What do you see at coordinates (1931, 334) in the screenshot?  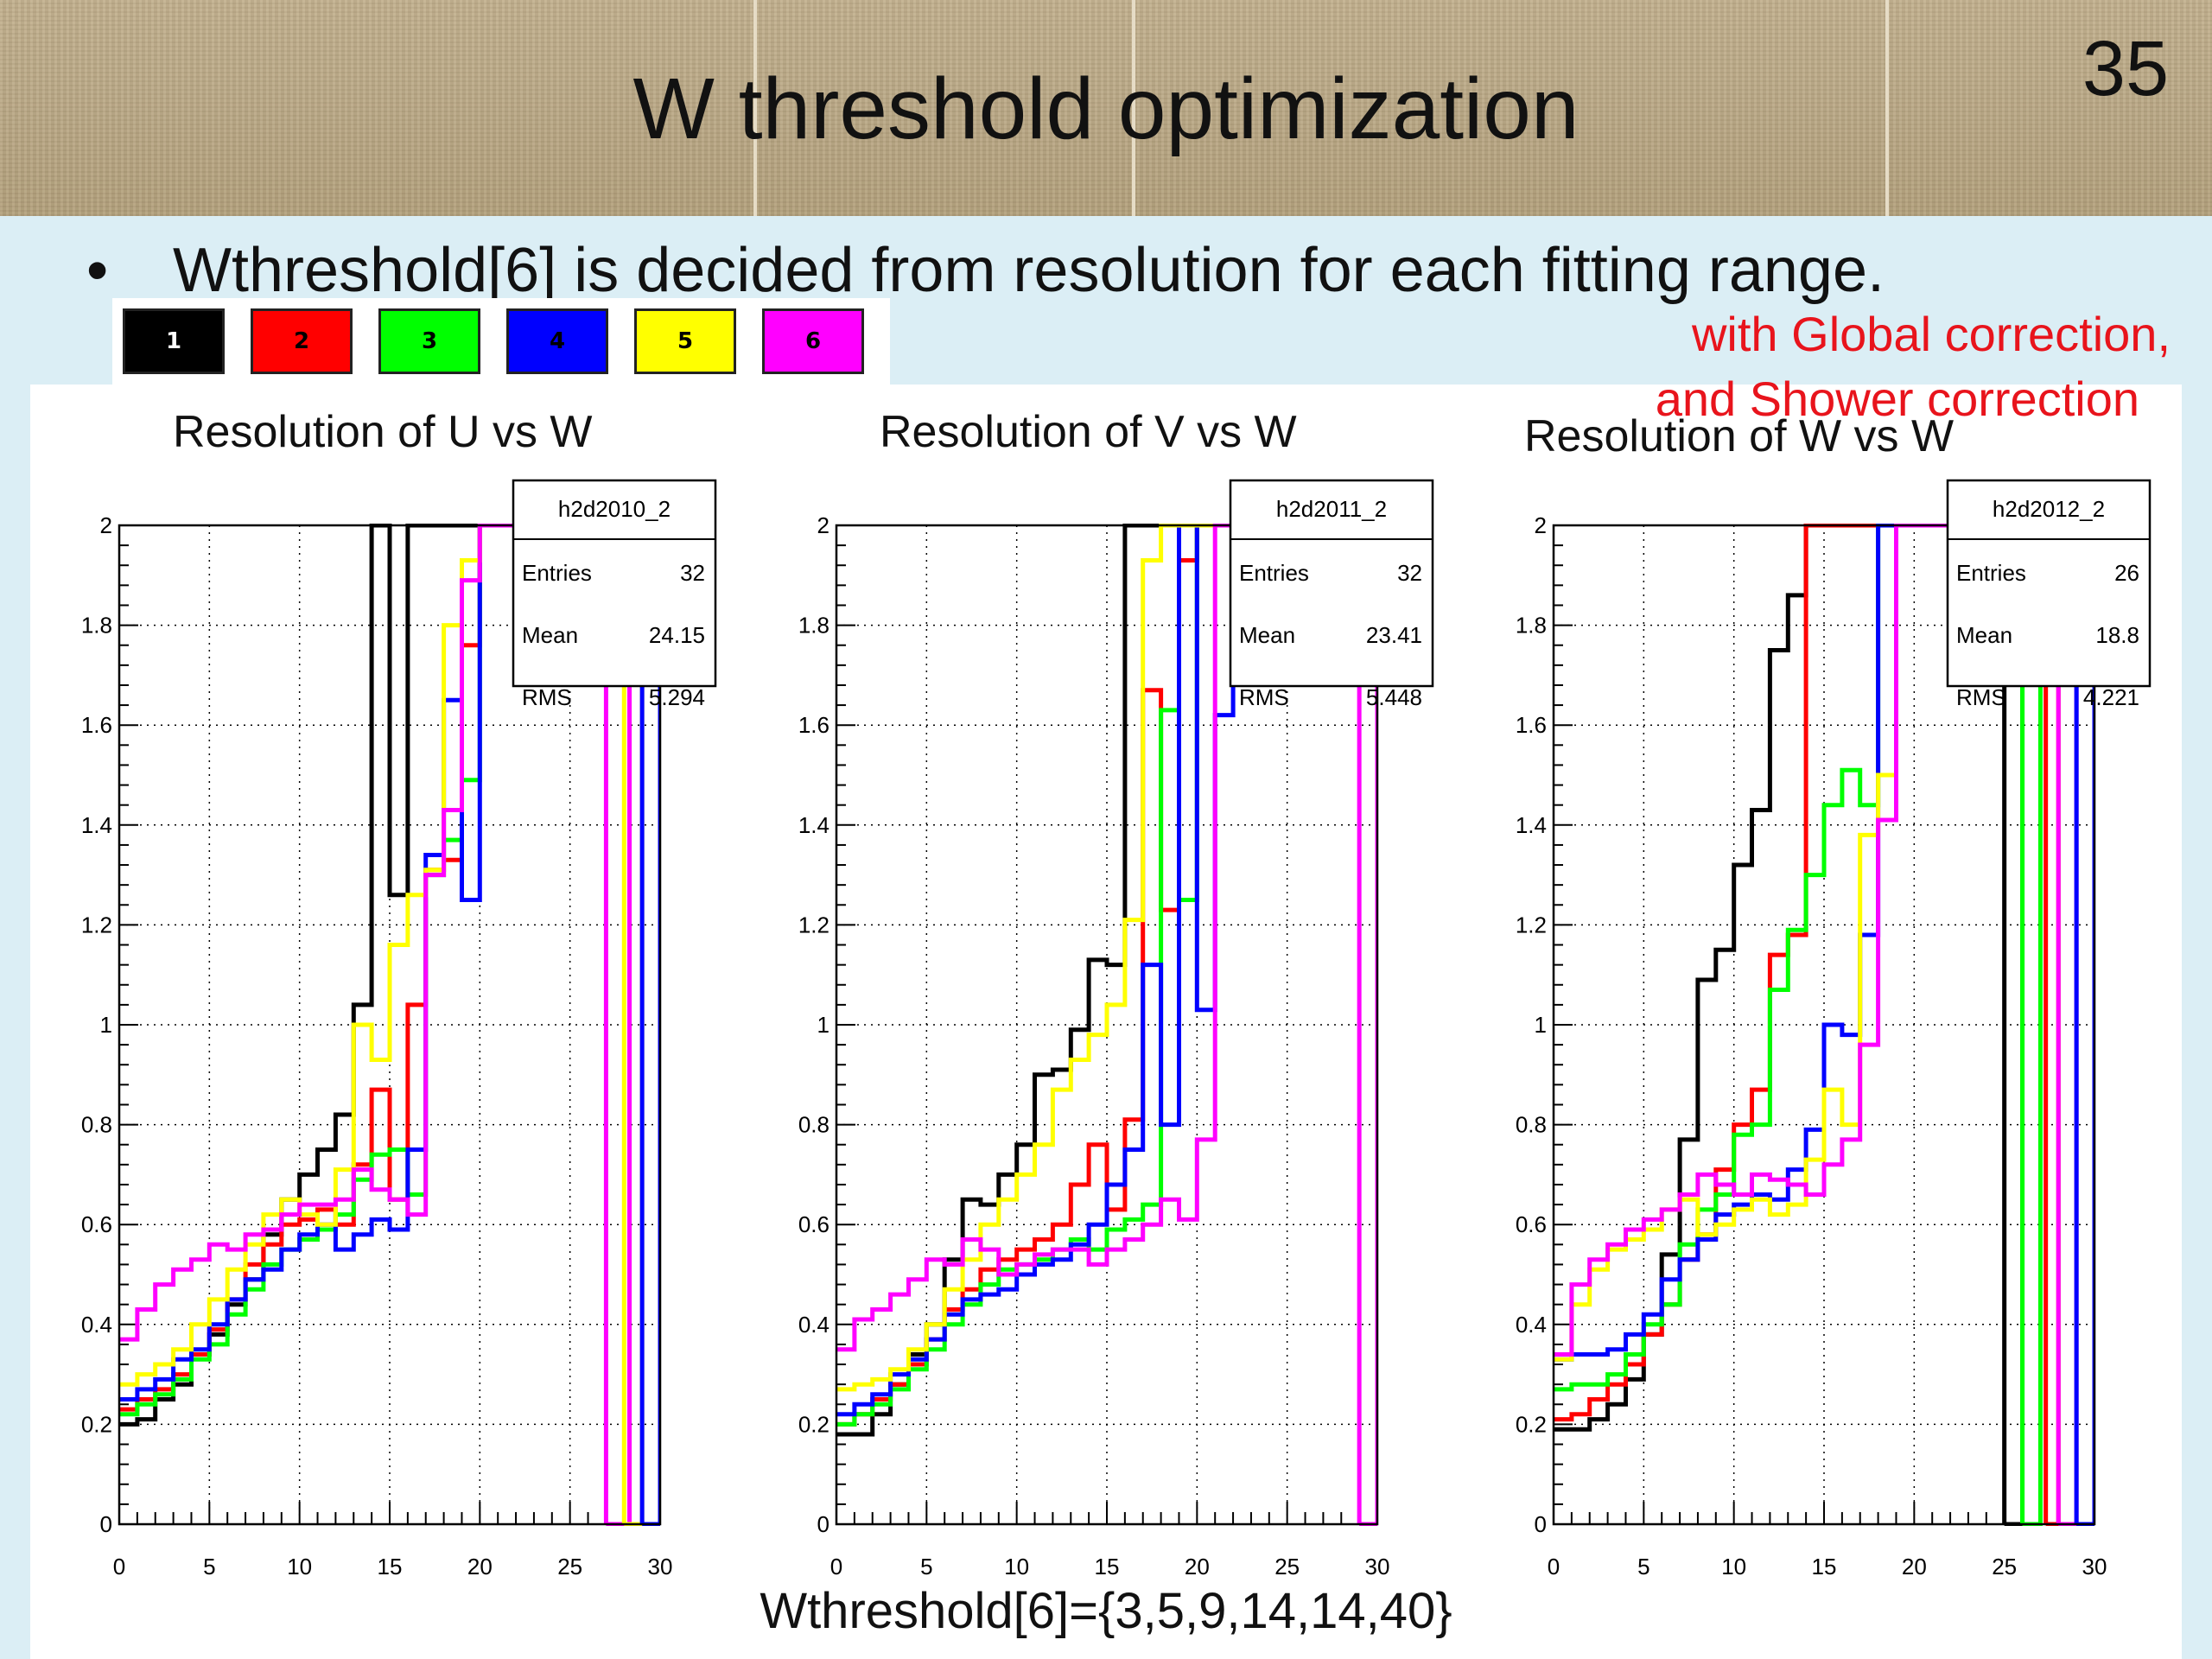 I see `note-global-correction: with Global correction,` at bounding box center [1931, 334].